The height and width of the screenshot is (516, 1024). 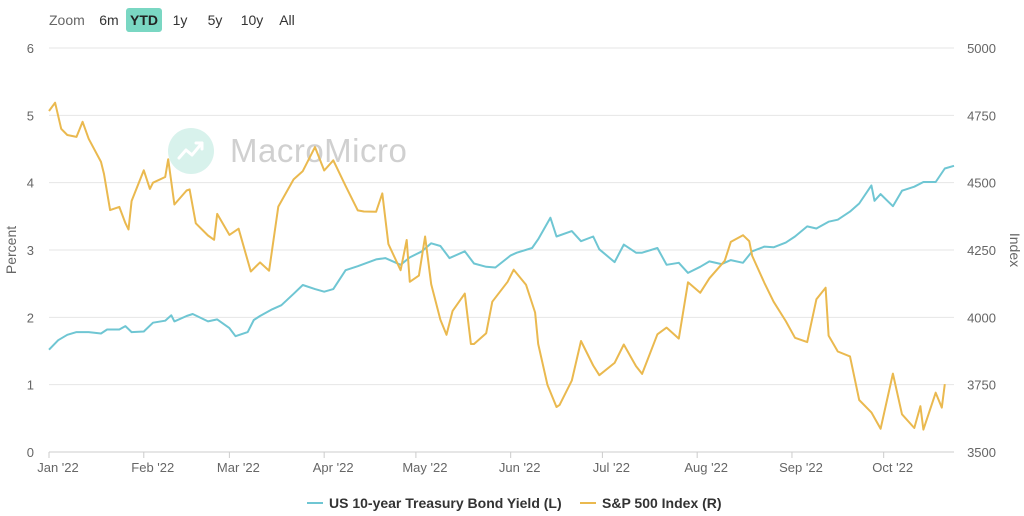 I want to click on x-tick-label: Mar '22, so click(x=238, y=467).